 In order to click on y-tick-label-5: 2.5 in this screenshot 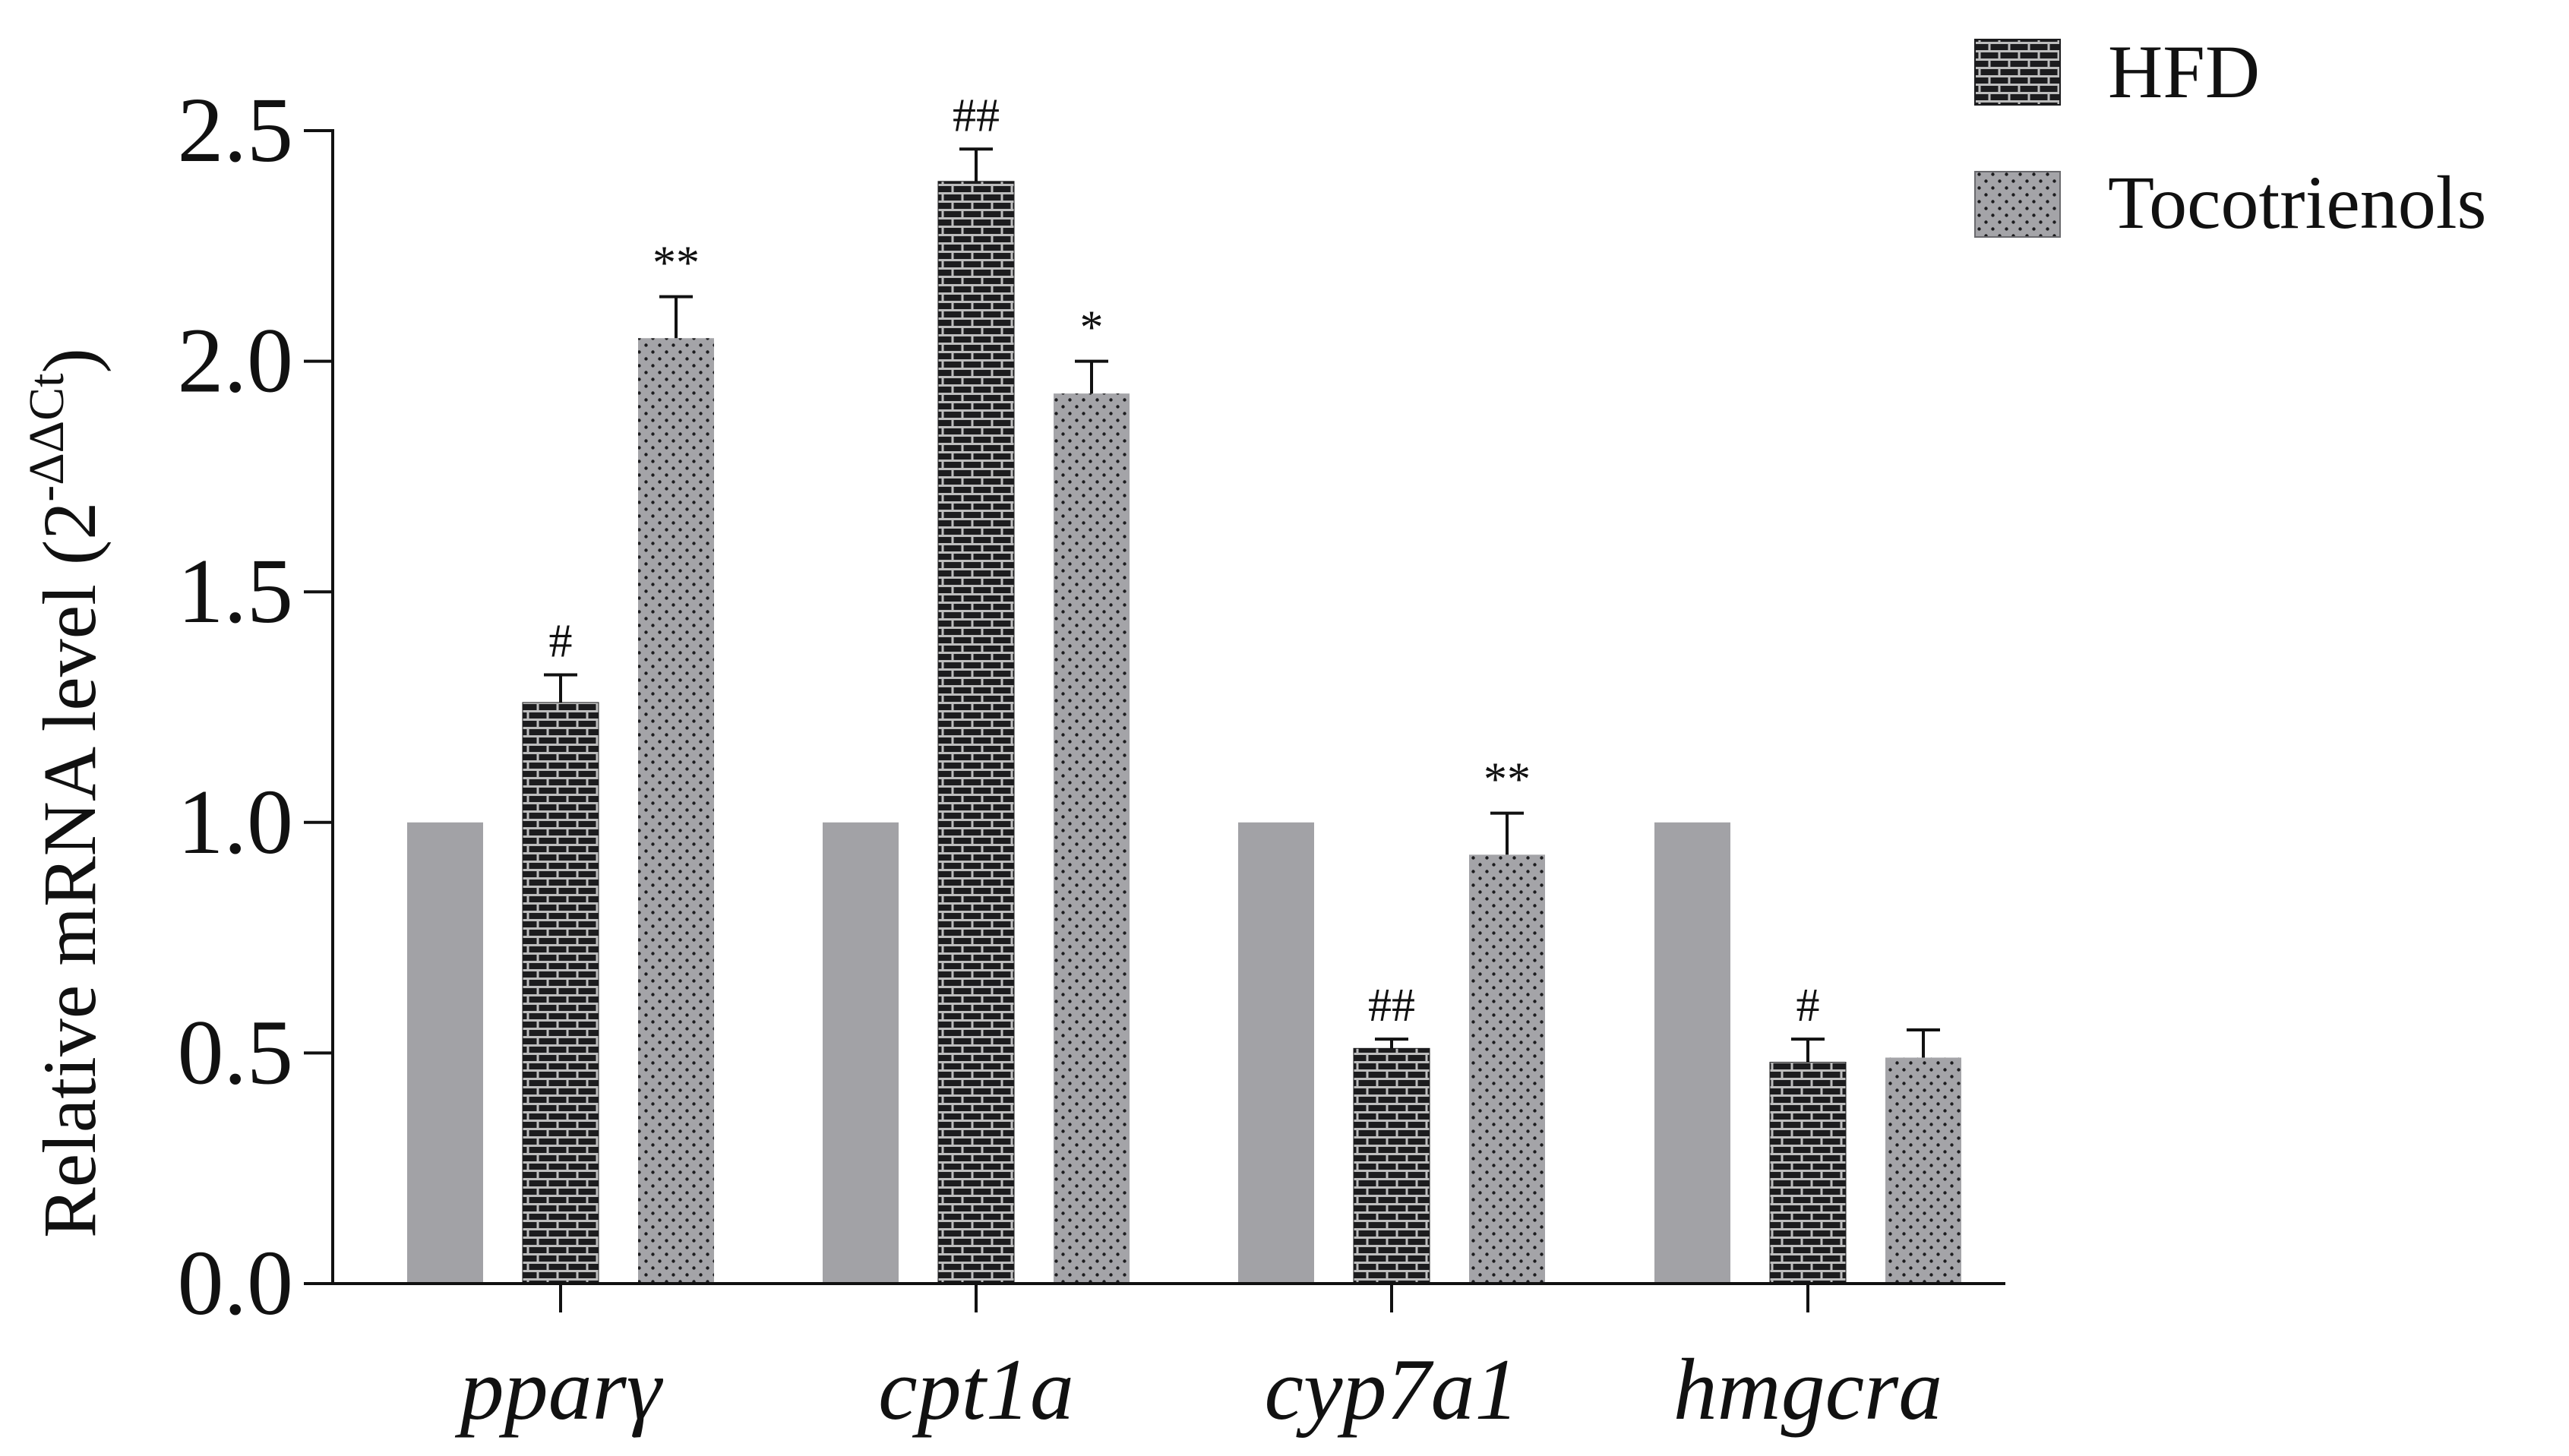, I will do `click(236, 130)`.